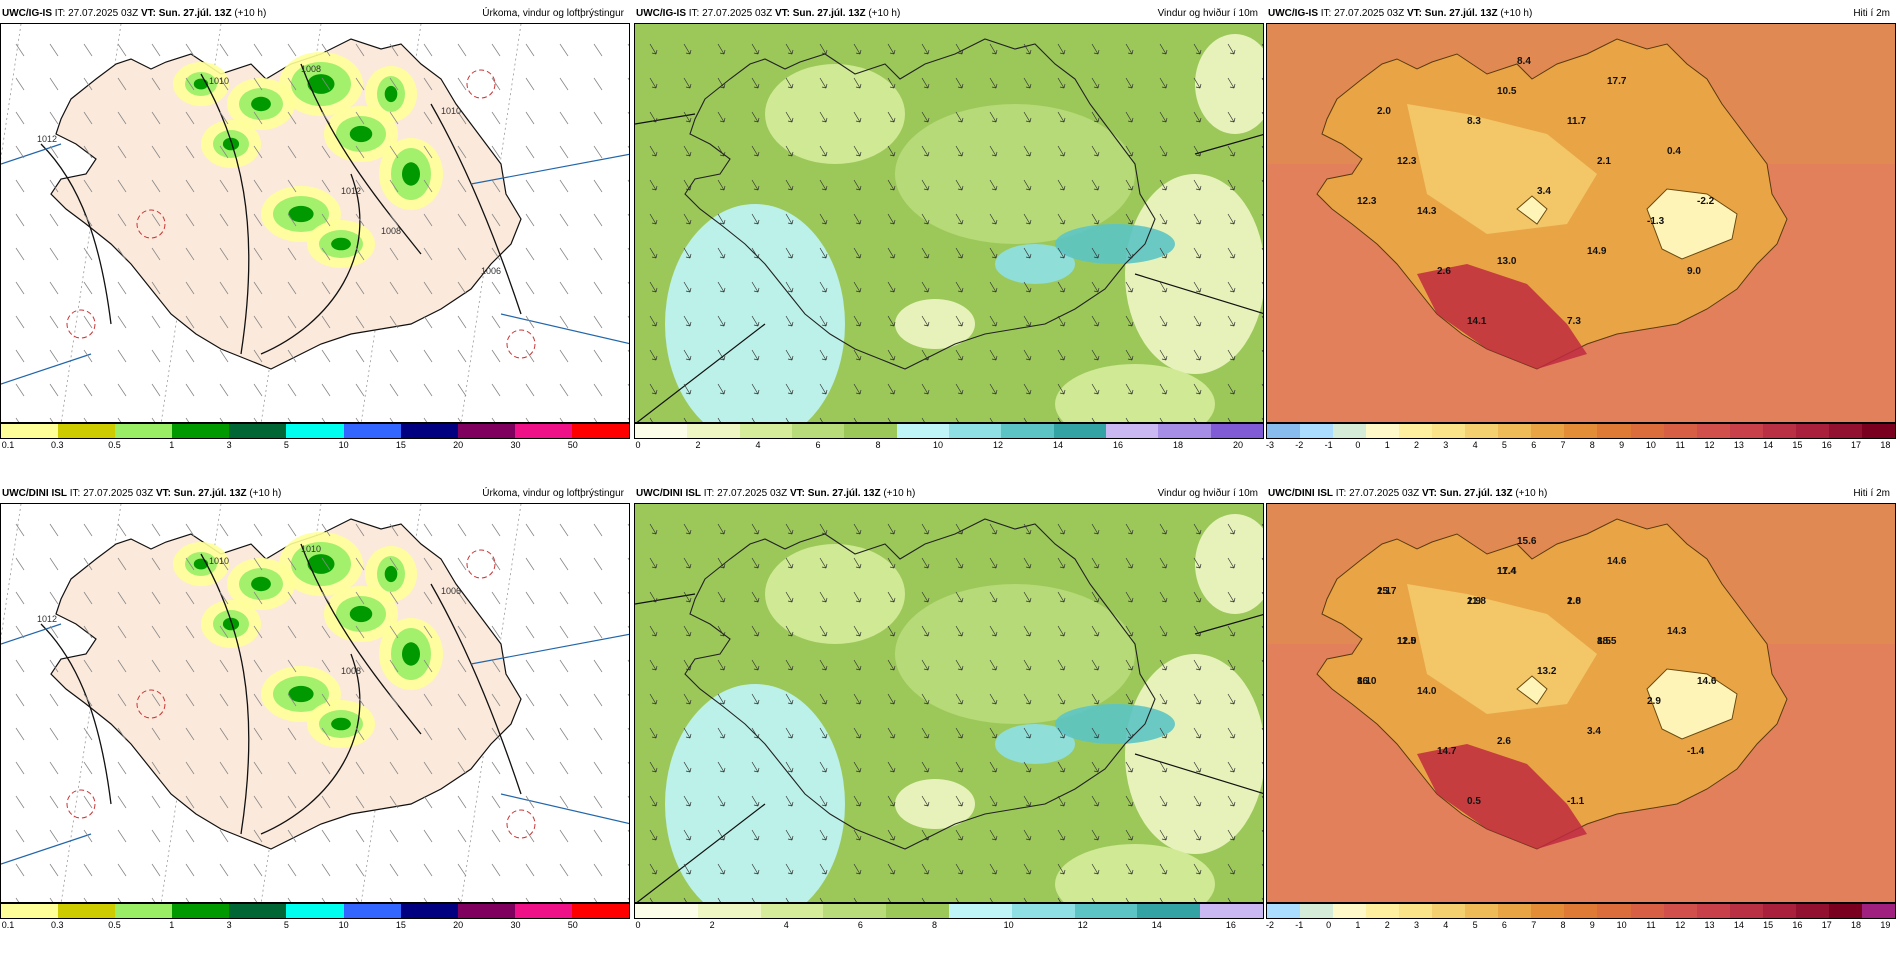 This screenshot has width=1900, height=955. Describe the element at coordinates (321, 84) in the screenshot. I see `precip-core` at that location.